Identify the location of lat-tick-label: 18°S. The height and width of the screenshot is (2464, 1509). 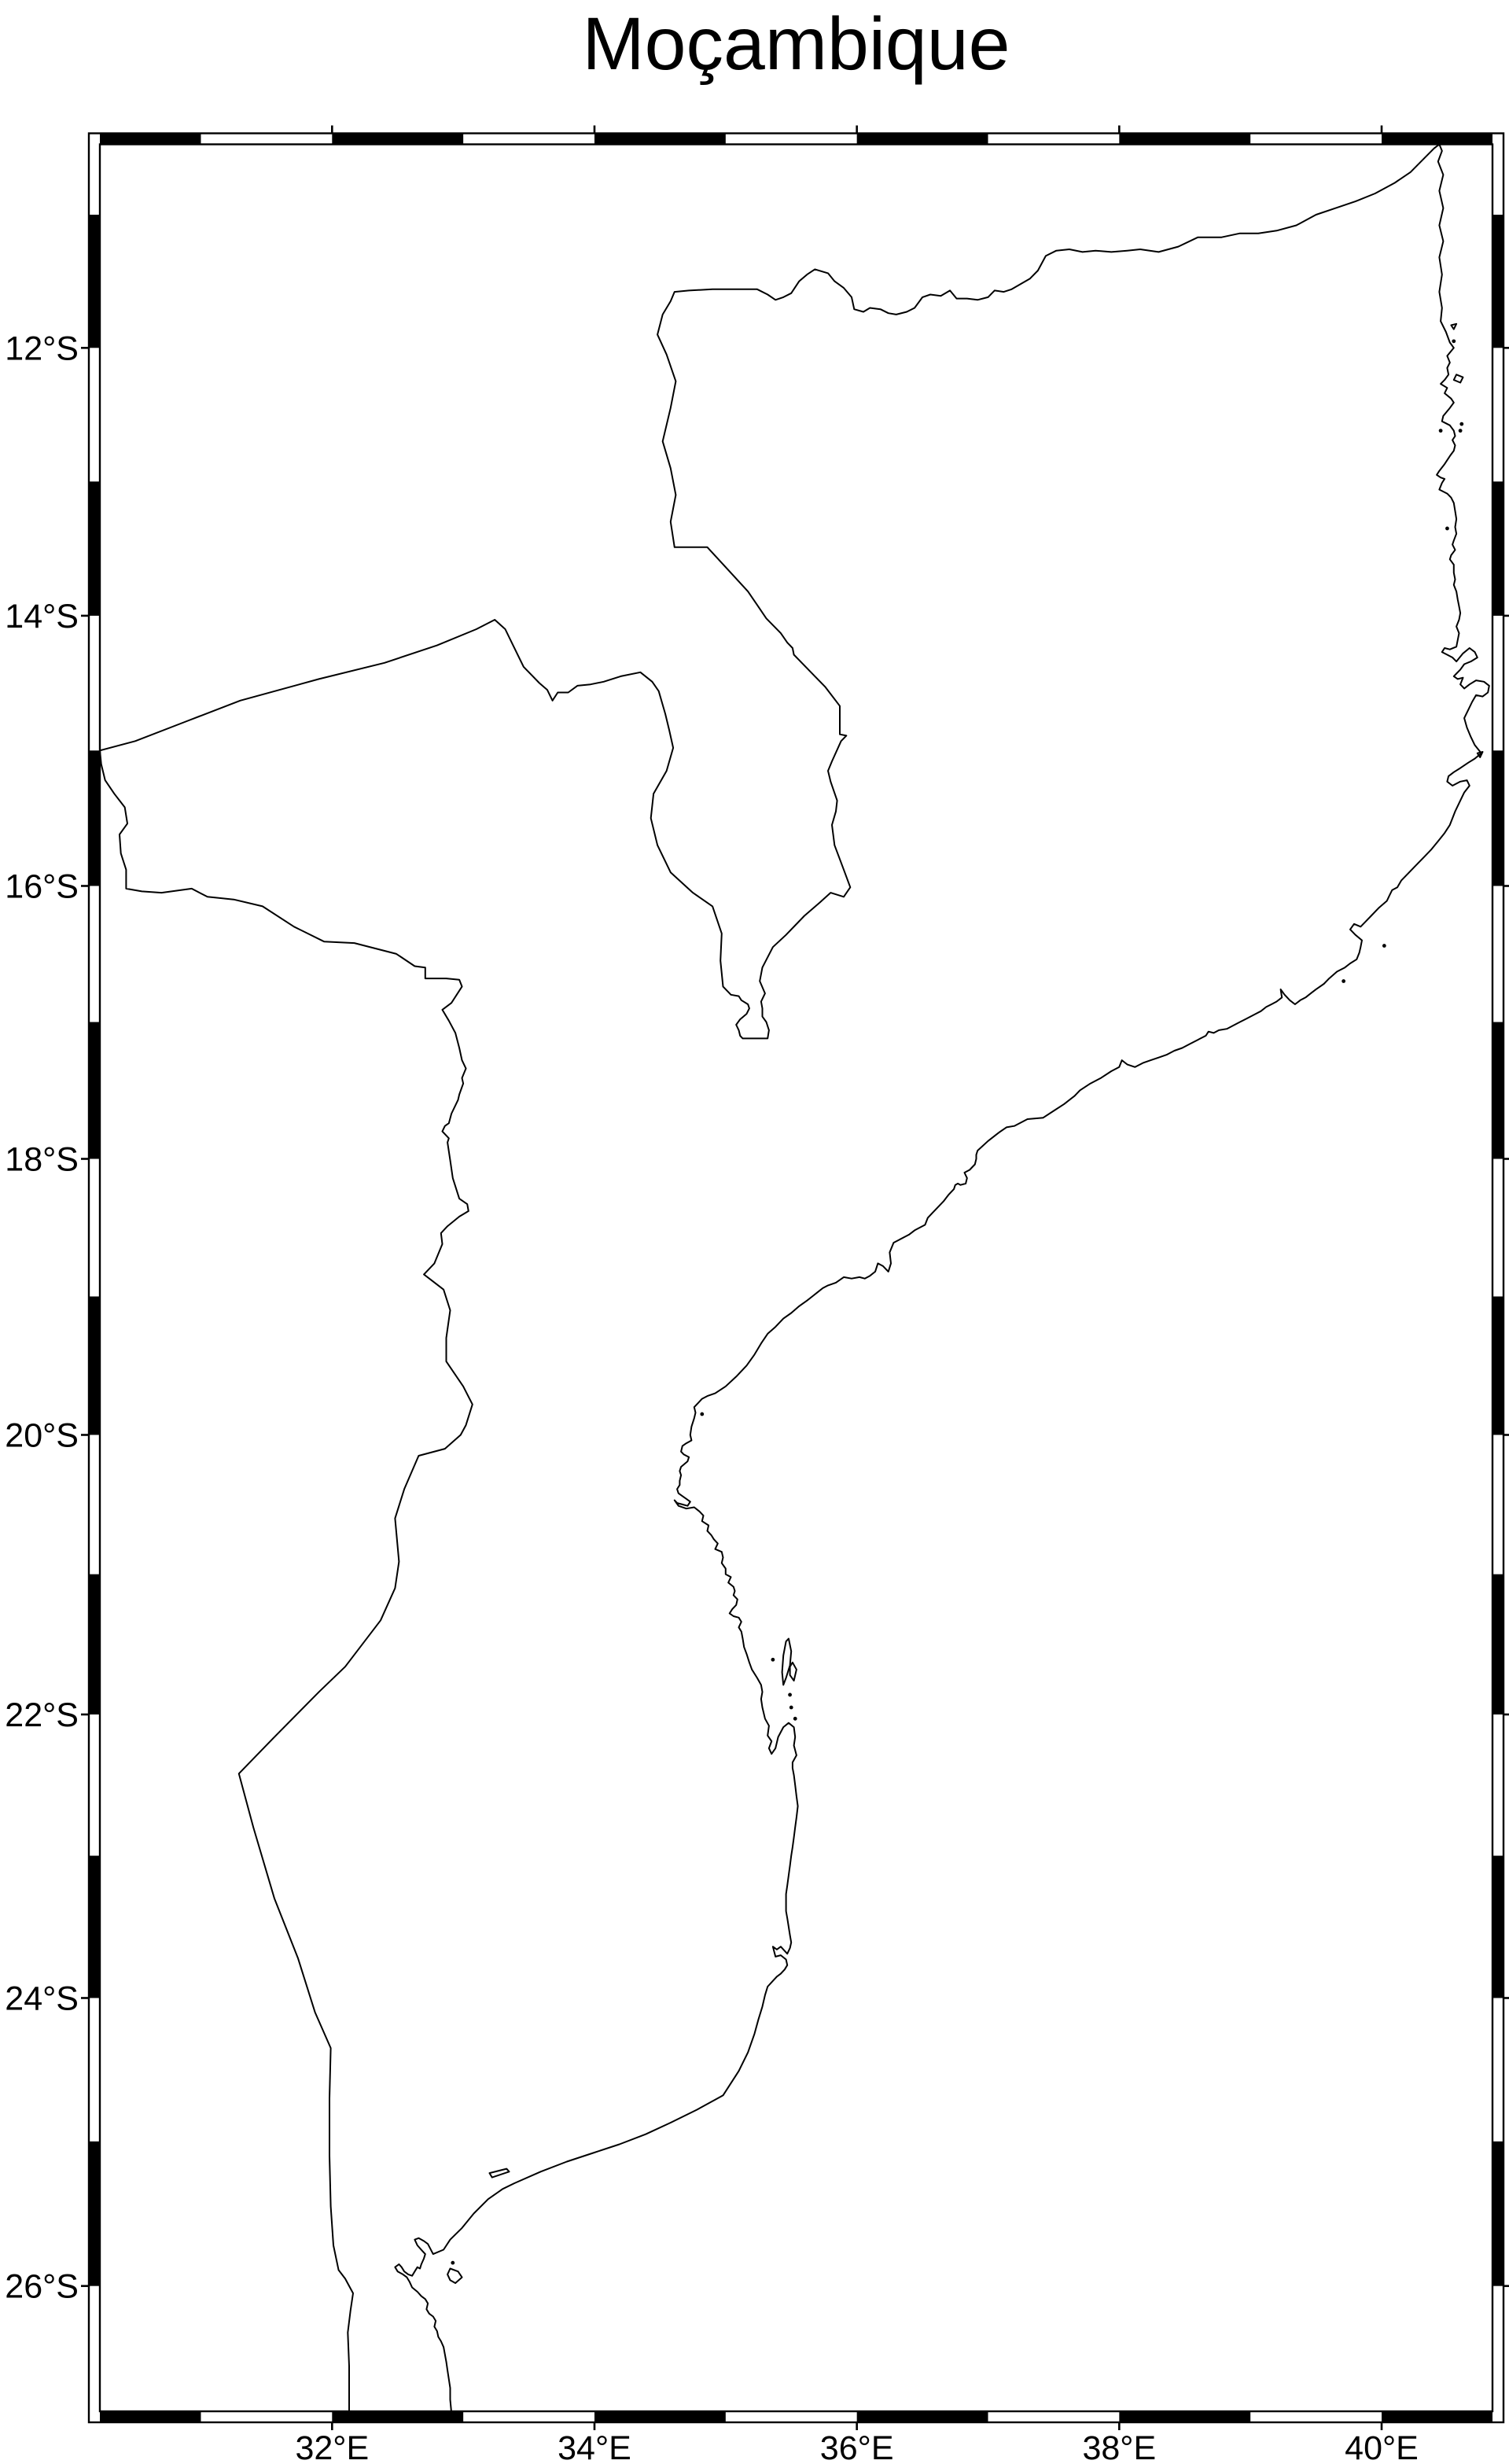
(42, 1160).